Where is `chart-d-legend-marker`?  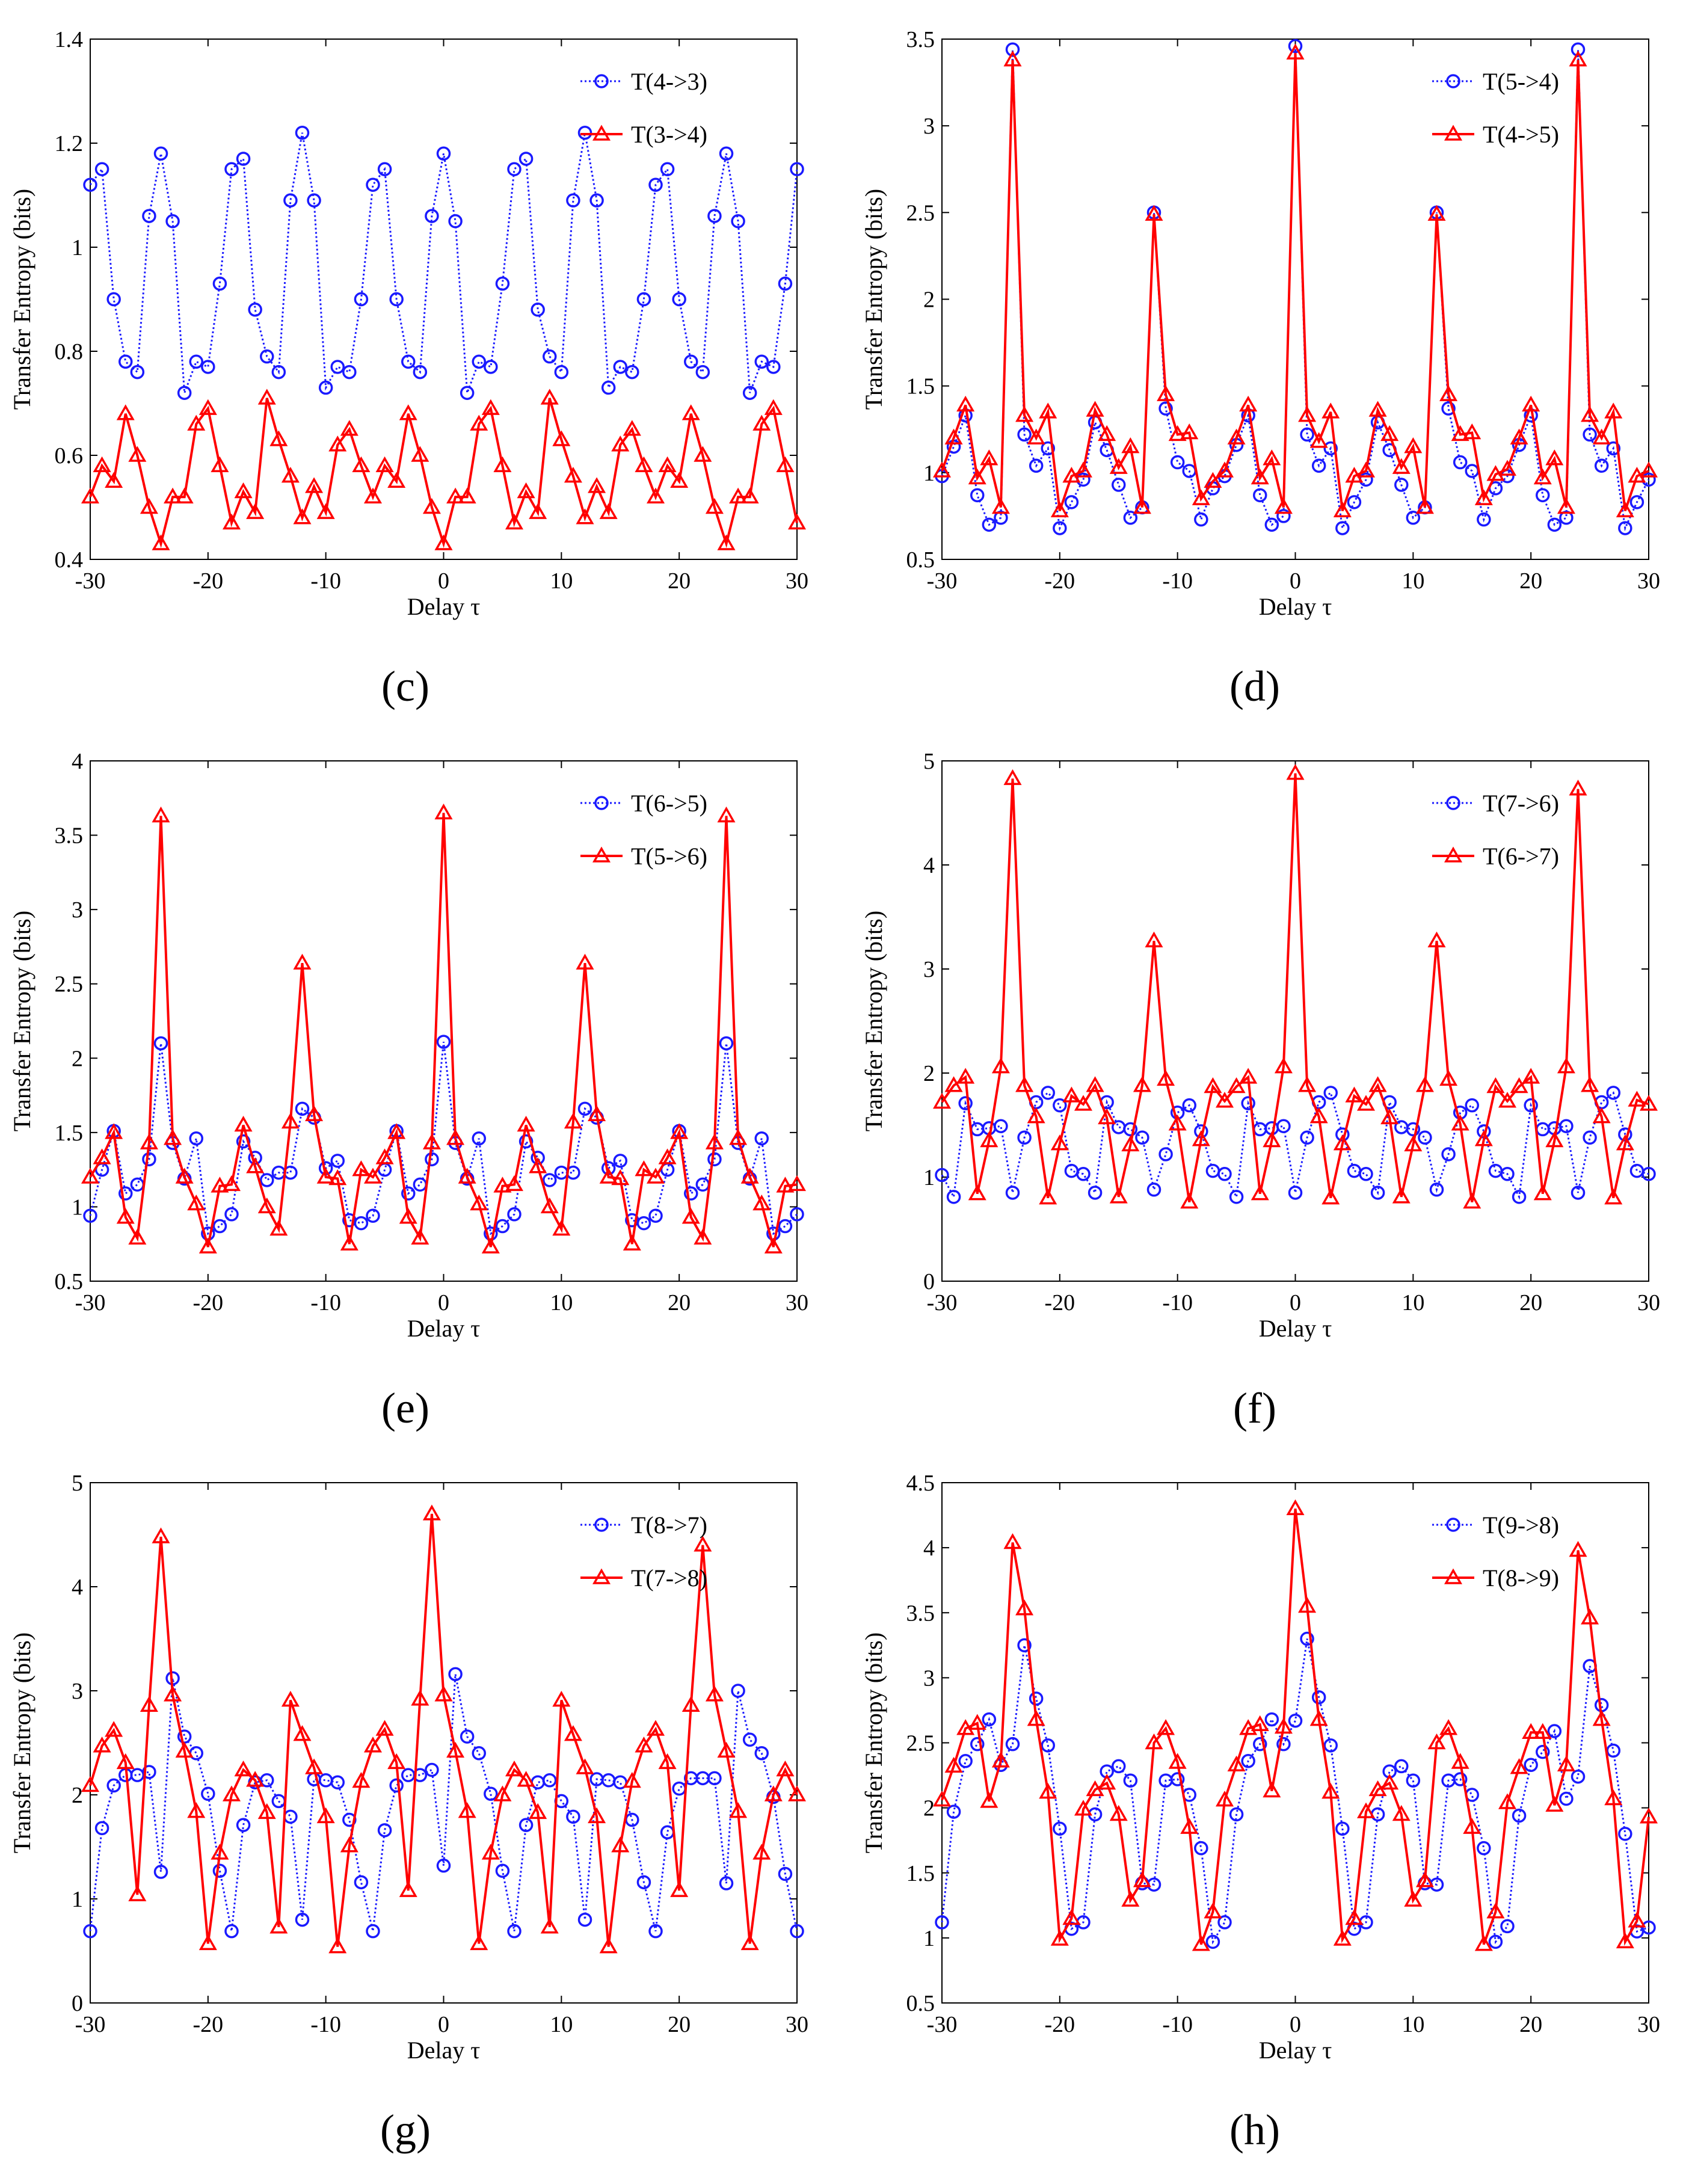
chart-d-legend-marker is located at coordinates (1453, 133).